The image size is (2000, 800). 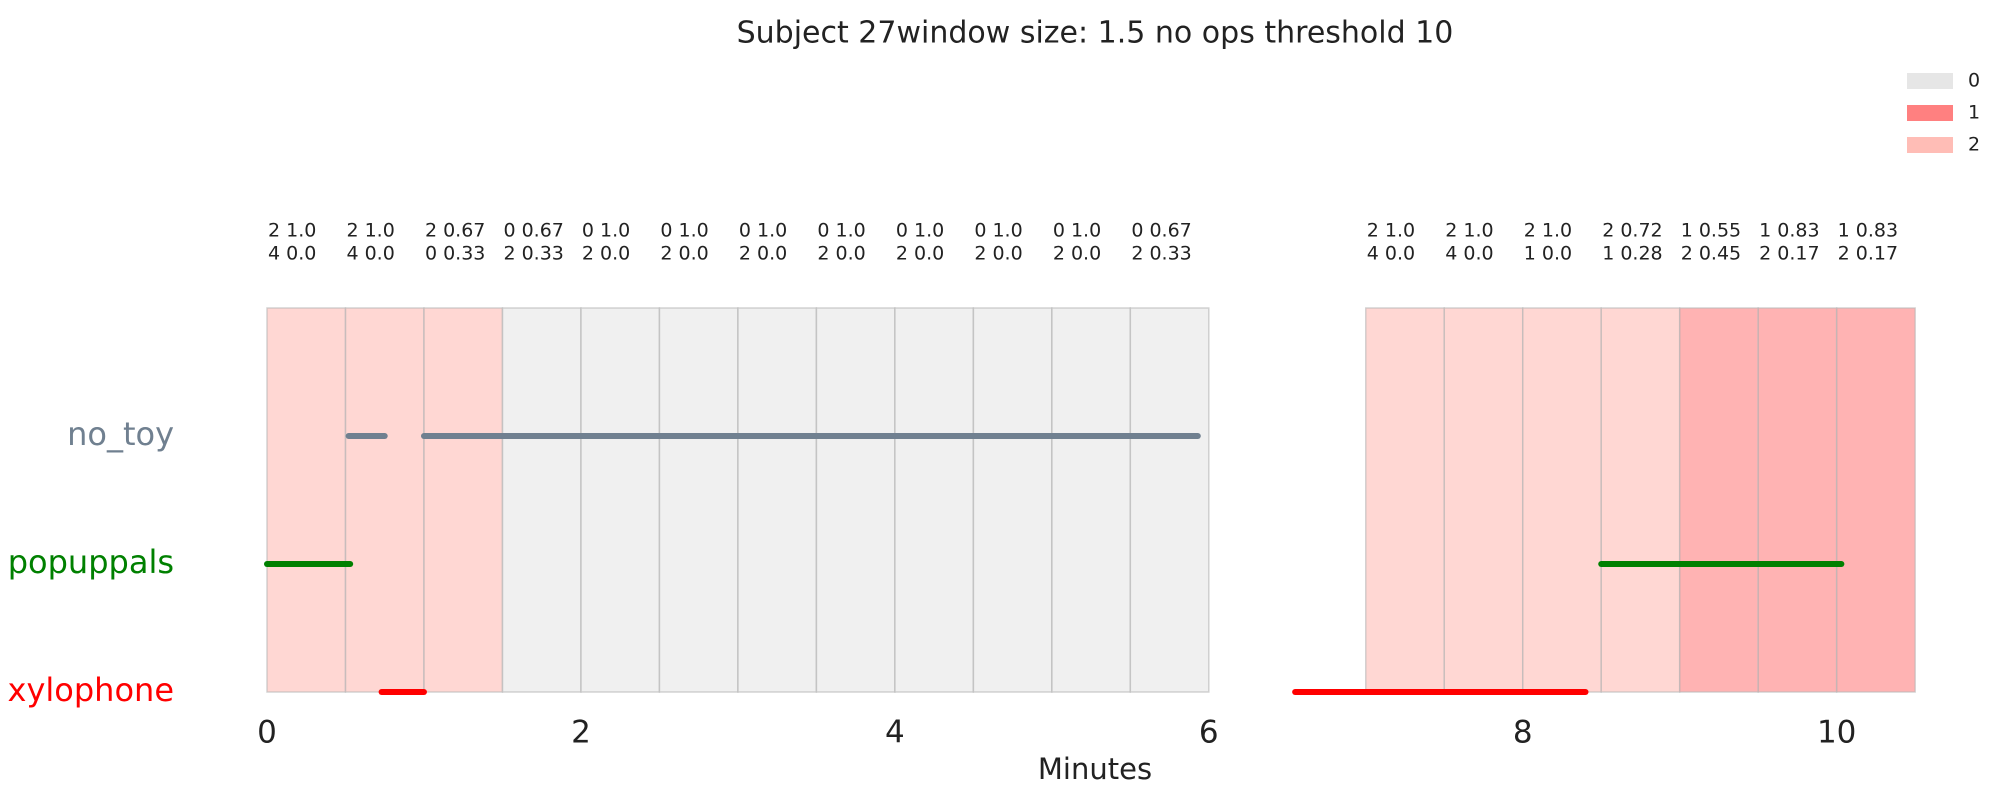 I want to click on window-label: 2 0.72, so click(x=1632, y=231).